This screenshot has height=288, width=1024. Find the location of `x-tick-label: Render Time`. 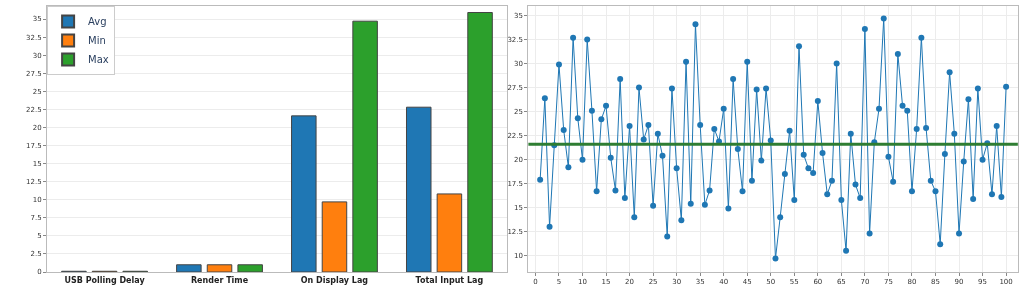

x-tick-label: Render Time is located at coordinates (219, 280).